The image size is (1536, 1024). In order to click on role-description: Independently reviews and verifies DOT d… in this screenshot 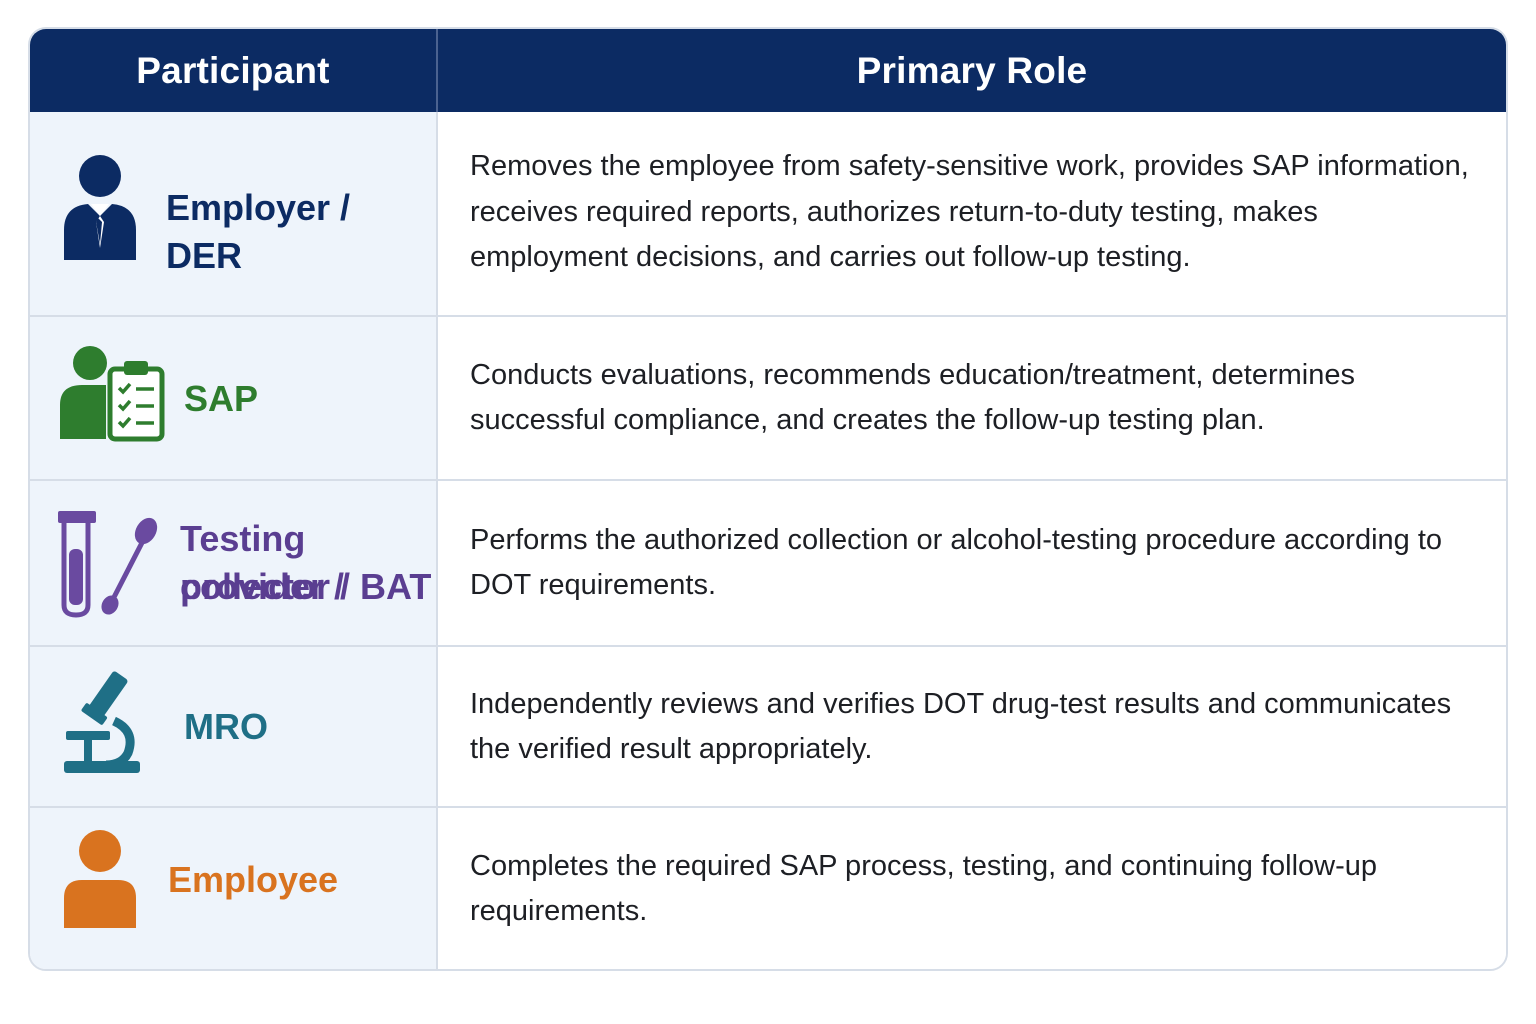, I will do `click(961, 726)`.